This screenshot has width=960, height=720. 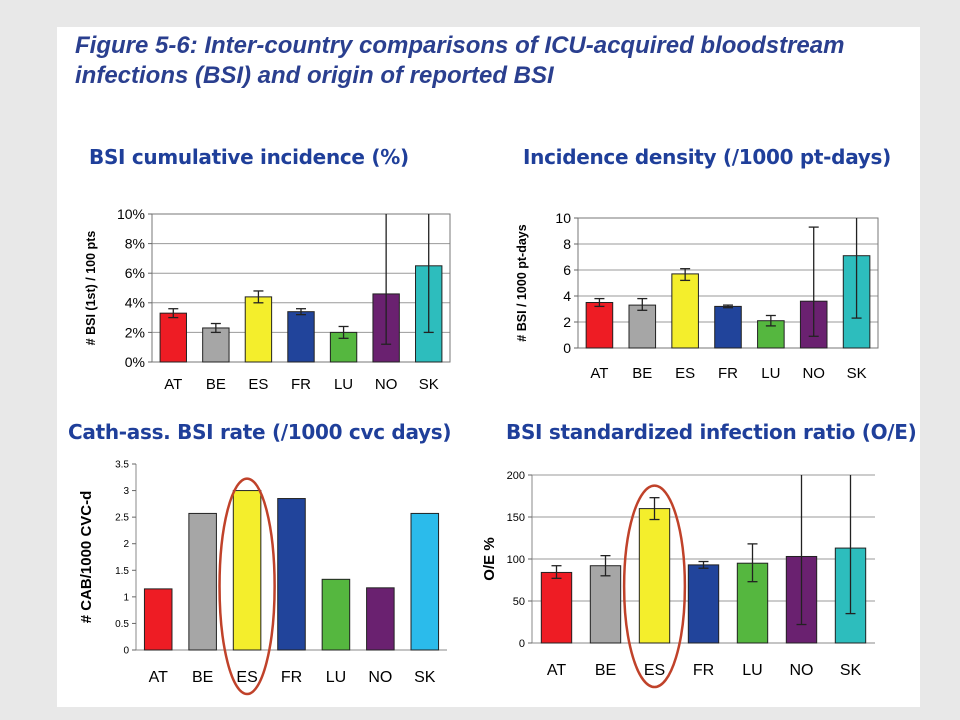 I want to click on chart-sir: 0 50 100 150 200 O/E % AT BE ES FR LU NO SK, so click(x=678, y=579).